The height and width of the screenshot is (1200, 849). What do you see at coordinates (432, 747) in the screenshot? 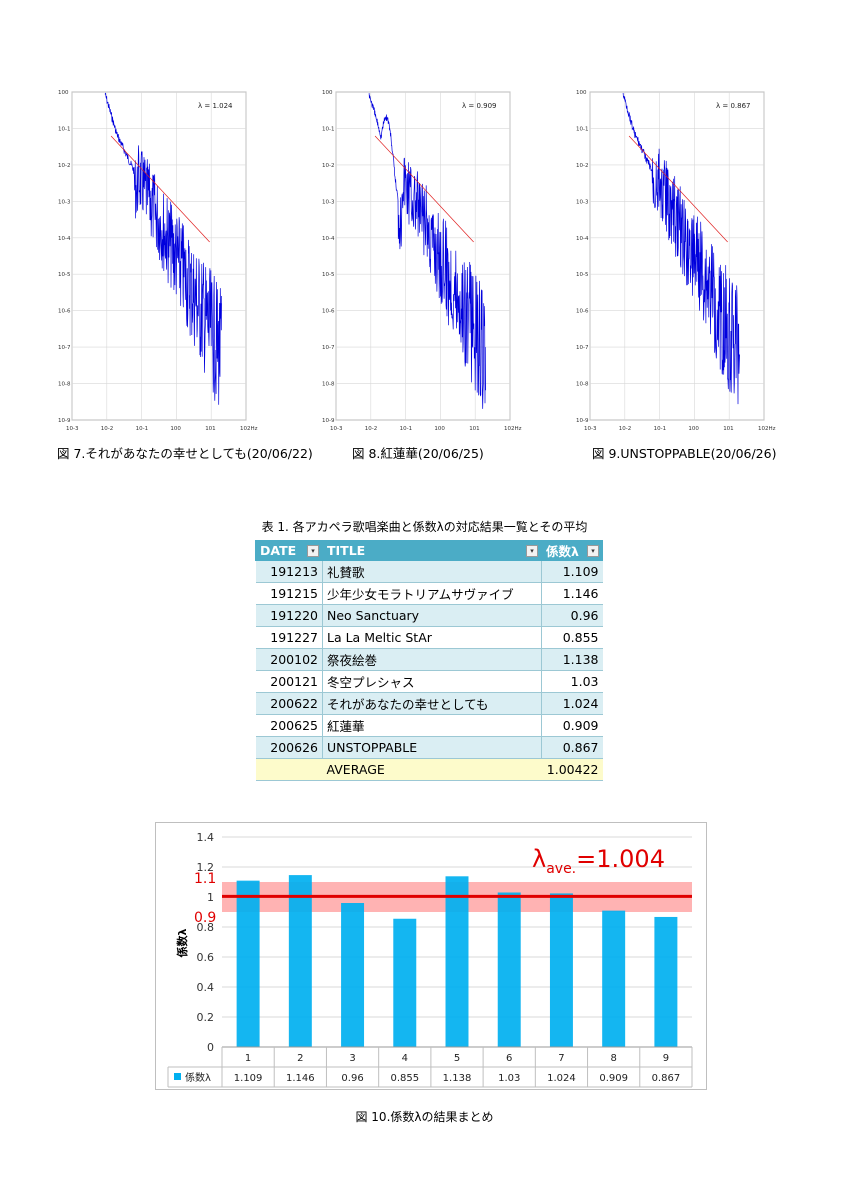
I see `cell-title: UNSTOPPABLE` at bounding box center [432, 747].